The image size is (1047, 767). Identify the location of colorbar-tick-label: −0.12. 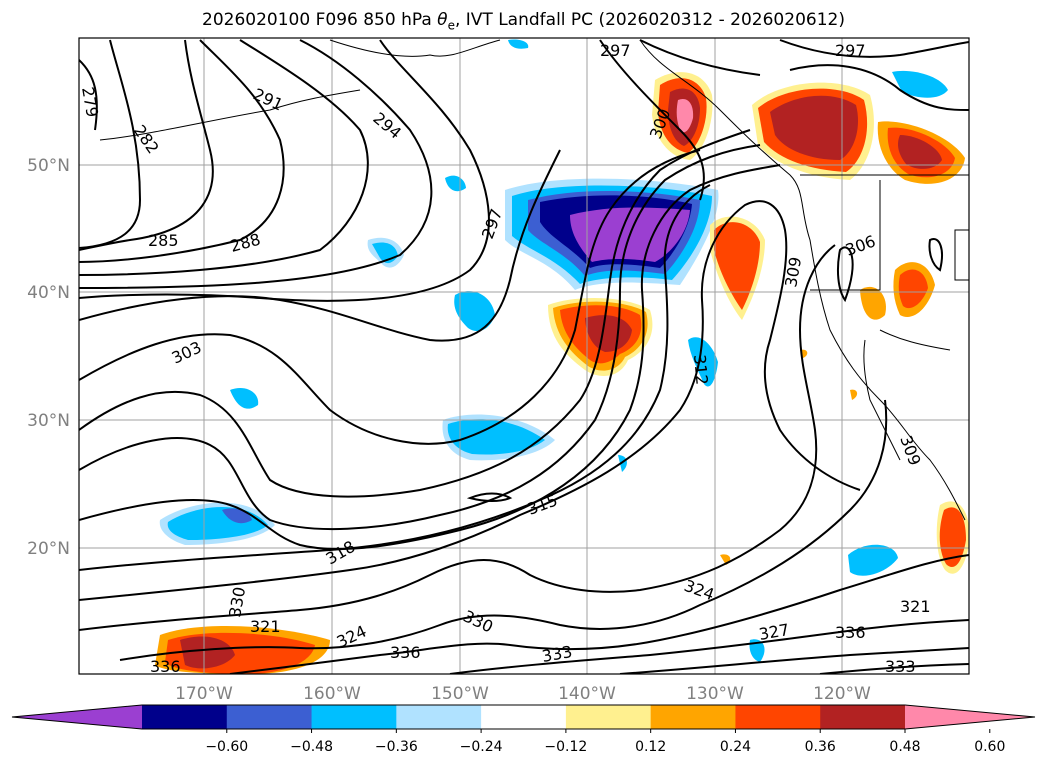
(565, 747).